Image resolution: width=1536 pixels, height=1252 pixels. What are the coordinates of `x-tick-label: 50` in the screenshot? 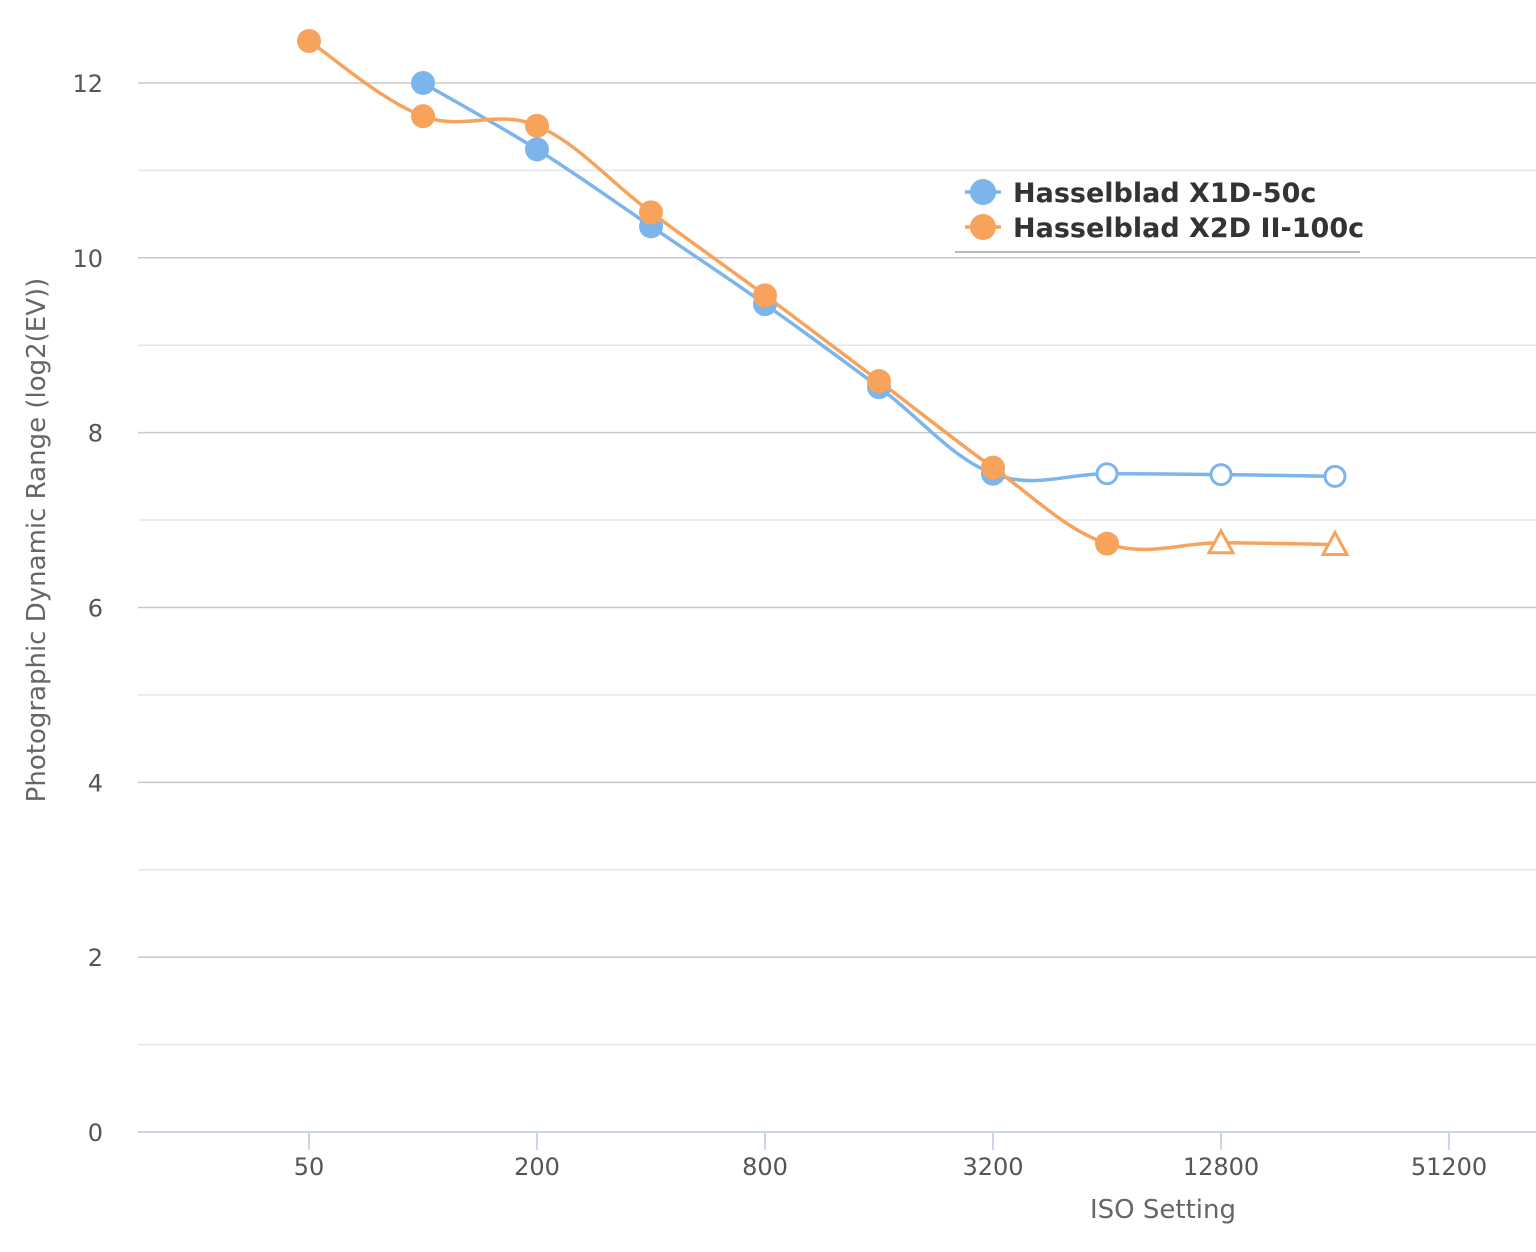 It's located at (309, 1167).